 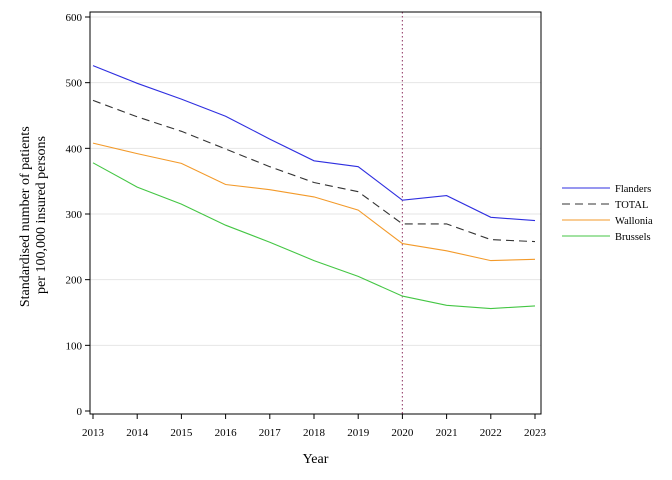 What do you see at coordinates (270, 433) in the screenshot?
I see `x-tick-label: 2017` at bounding box center [270, 433].